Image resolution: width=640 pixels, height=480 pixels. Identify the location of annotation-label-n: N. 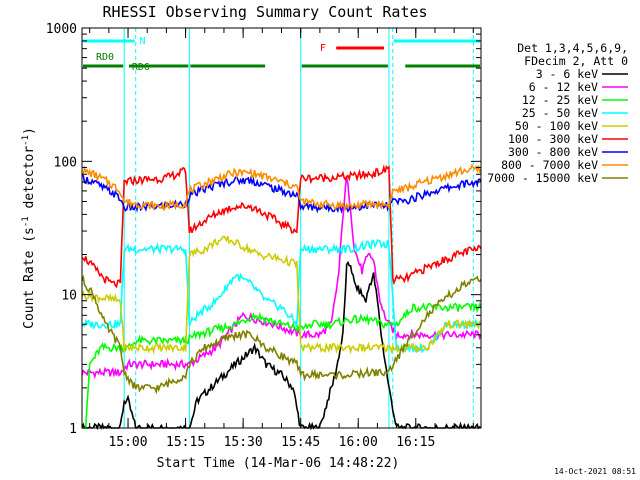
(143, 41).